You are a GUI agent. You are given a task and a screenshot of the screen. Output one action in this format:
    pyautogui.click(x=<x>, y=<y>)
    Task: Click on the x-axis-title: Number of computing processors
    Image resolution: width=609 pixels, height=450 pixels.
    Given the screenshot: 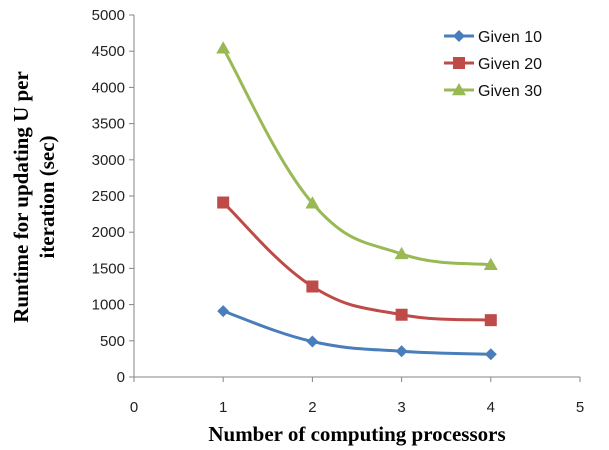 What is the action you would take?
    pyautogui.click(x=356, y=434)
    